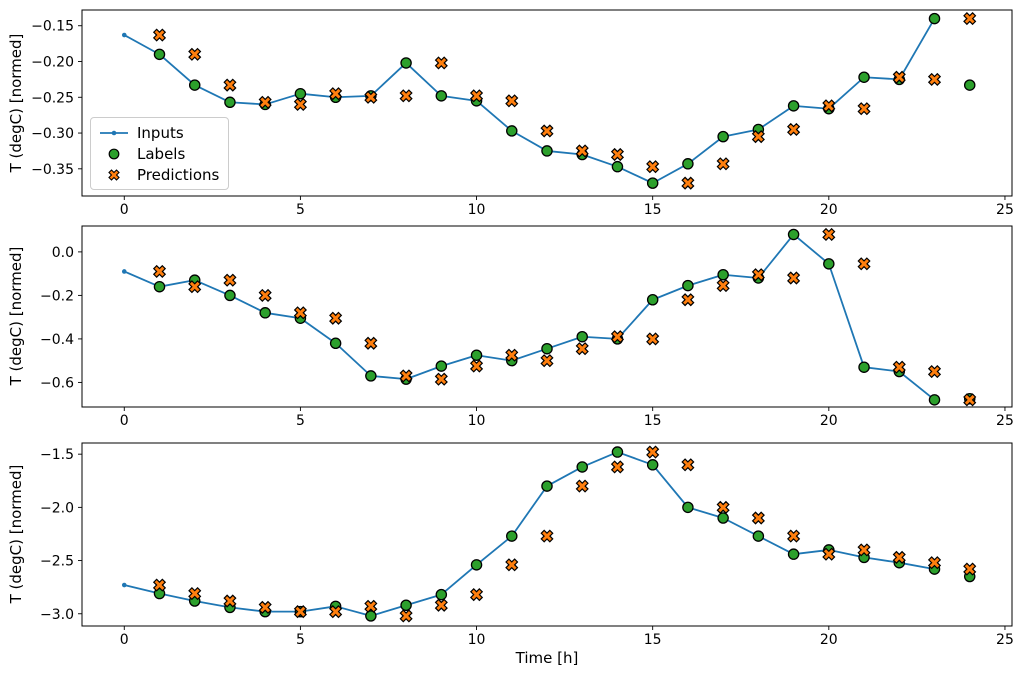 The image size is (1023, 679). What do you see at coordinates (114, 174) in the screenshot?
I see `legend-x-sample` at bounding box center [114, 174].